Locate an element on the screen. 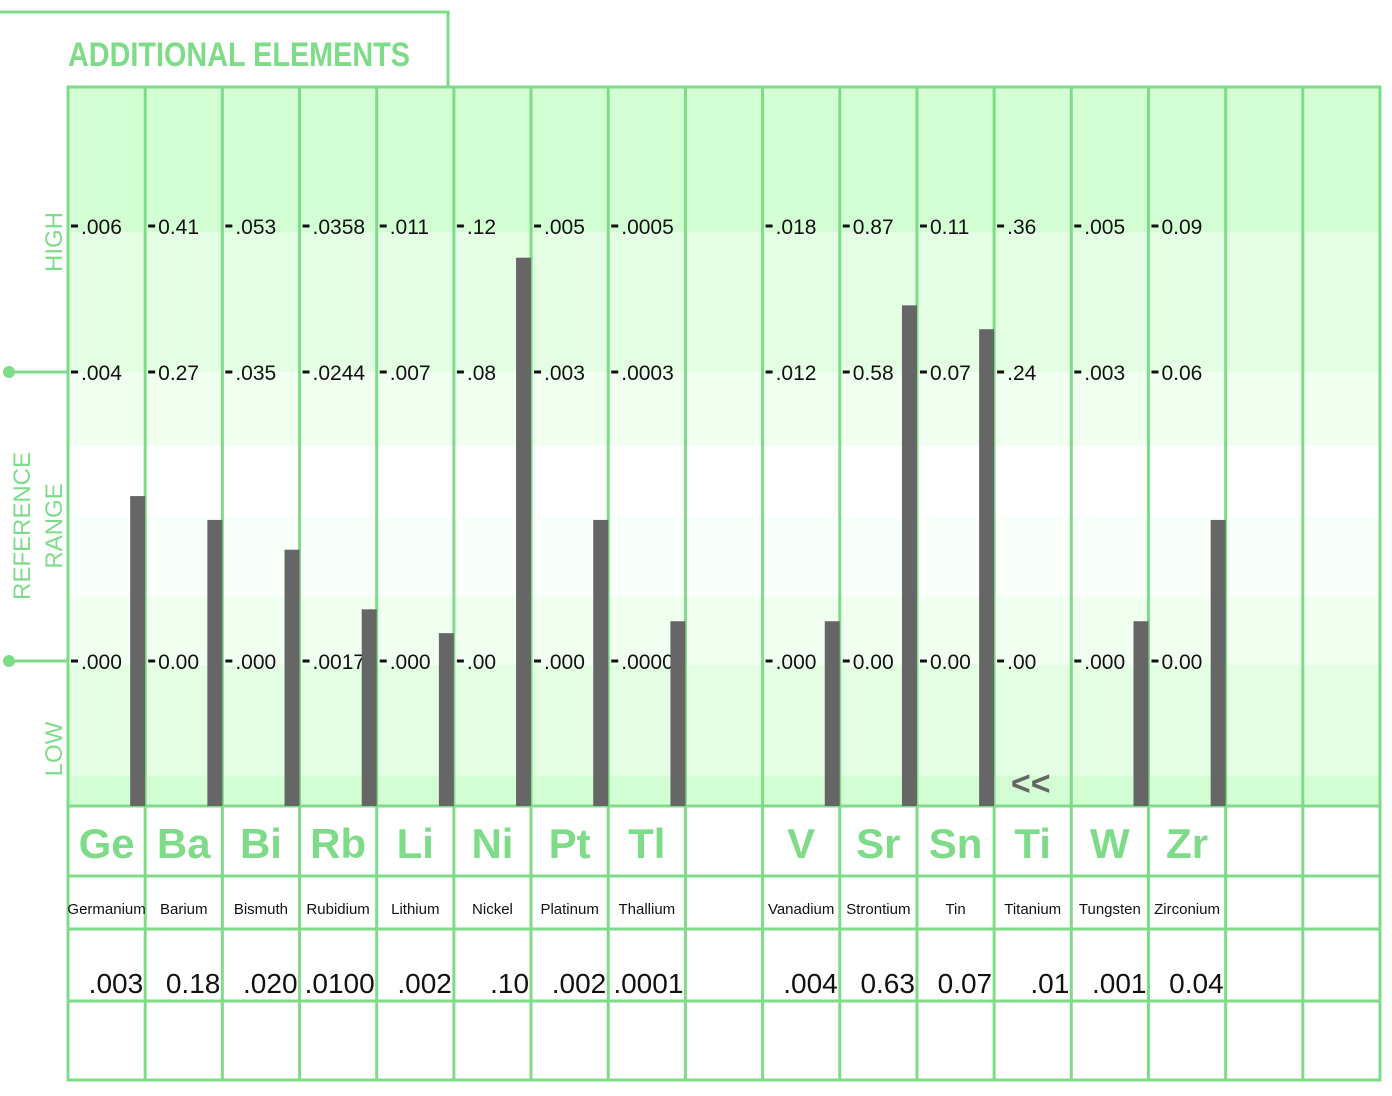  element-symbol: Bi is located at coordinates (261, 843).